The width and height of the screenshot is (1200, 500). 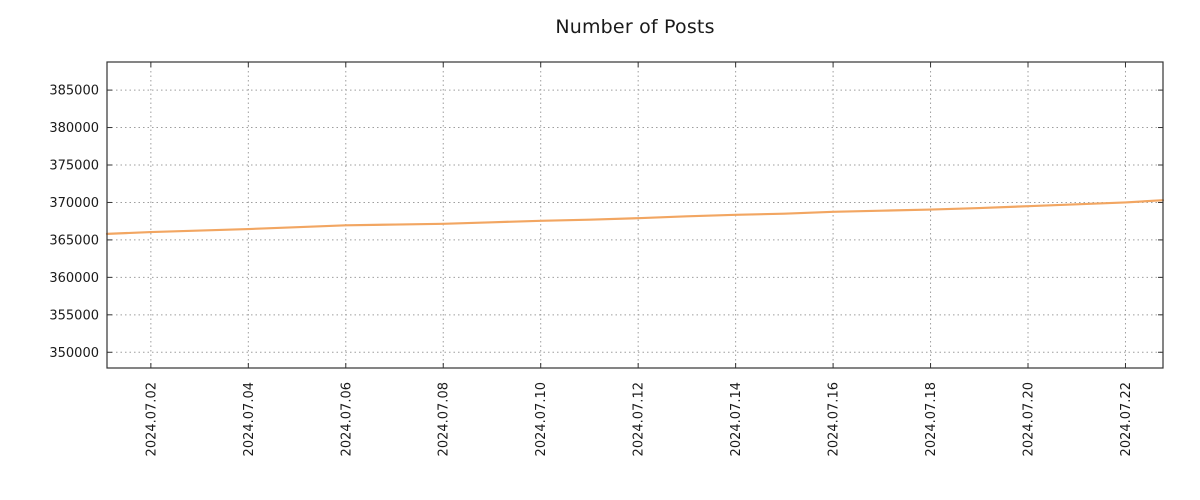 What do you see at coordinates (151, 419) in the screenshot?
I see `x-tick-label: 2024.07.02` at bounding box center [151, 419].